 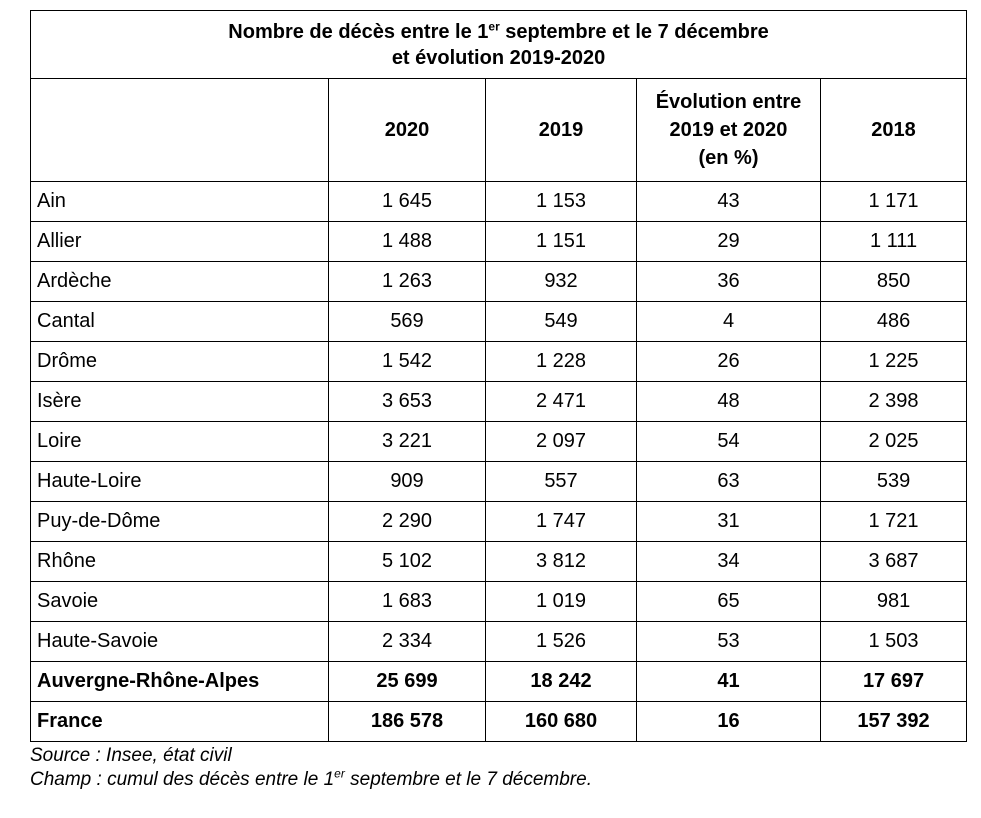 What do you see at coordinates (728, 201) in the screenshot?
I see `table-cell: 43` at bounding box center [728, 201].